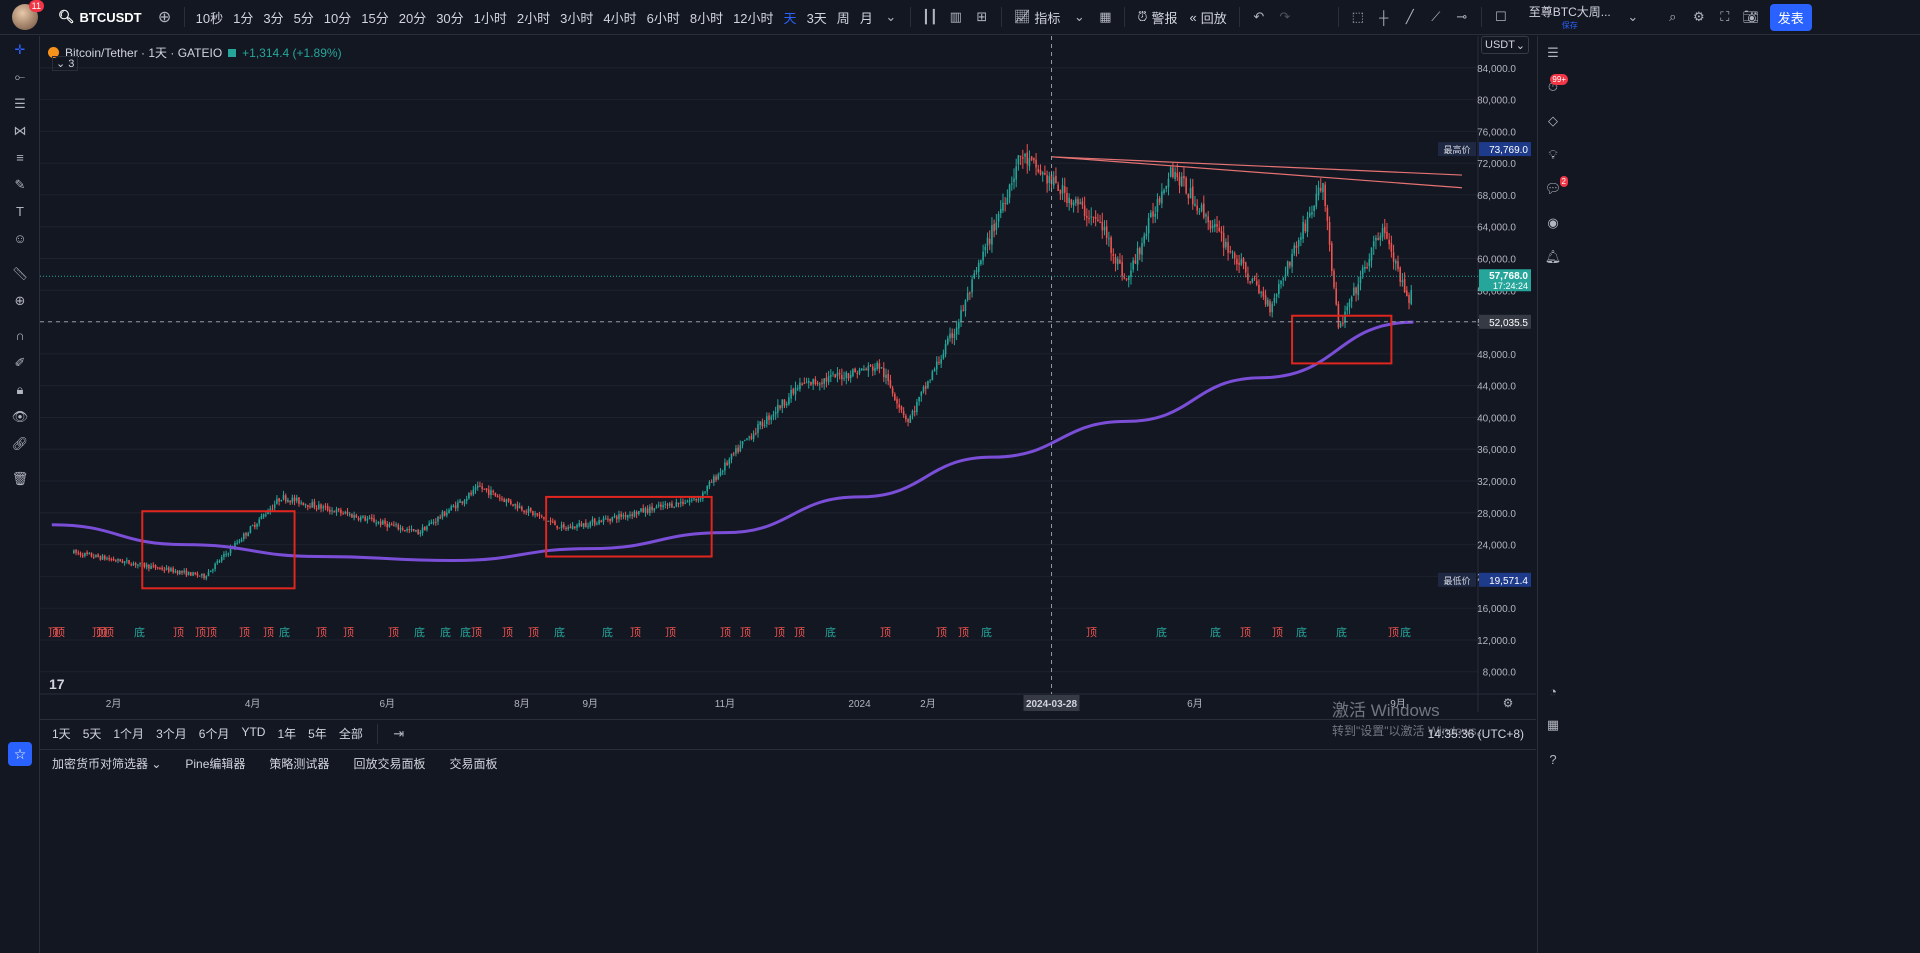  Describe the element at coordinates (20, 157) in the screenshot. I see `forecast-tool-icon: ≡` at that location.